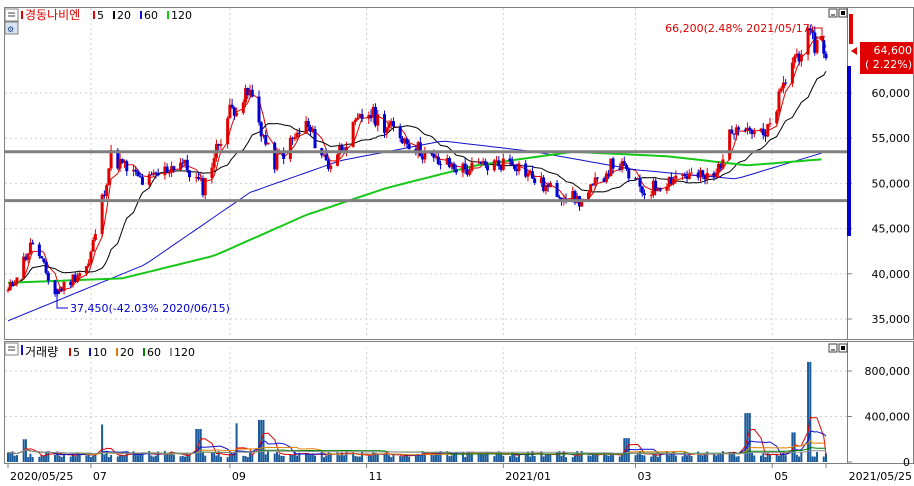 This screenshot has width=914, height=486. I want to click on price-panel-menu-button, so click(11, 15).